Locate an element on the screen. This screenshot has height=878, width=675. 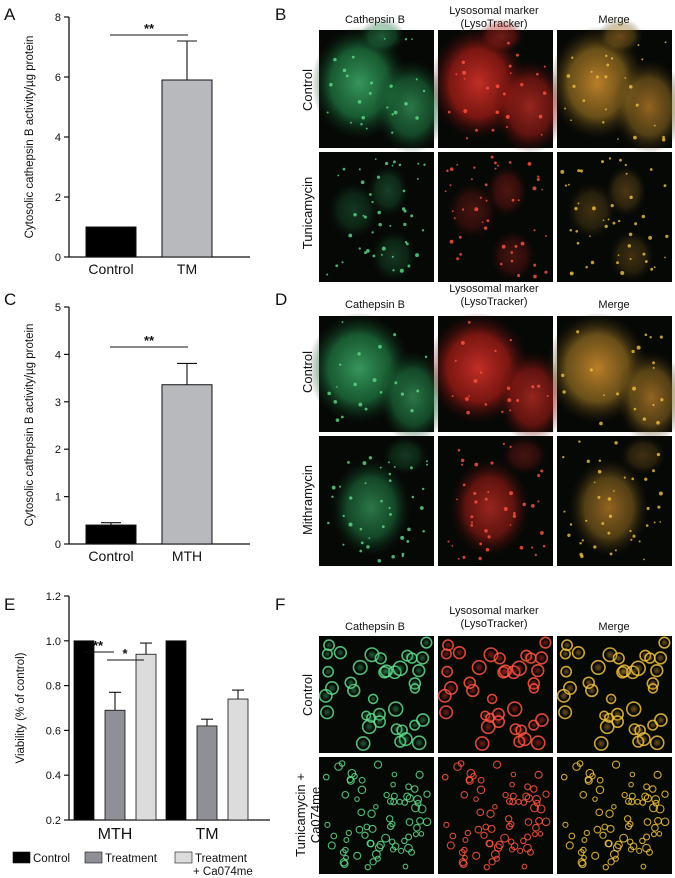
y-tick-label: 0.2 is located at coordinates (53, 821).